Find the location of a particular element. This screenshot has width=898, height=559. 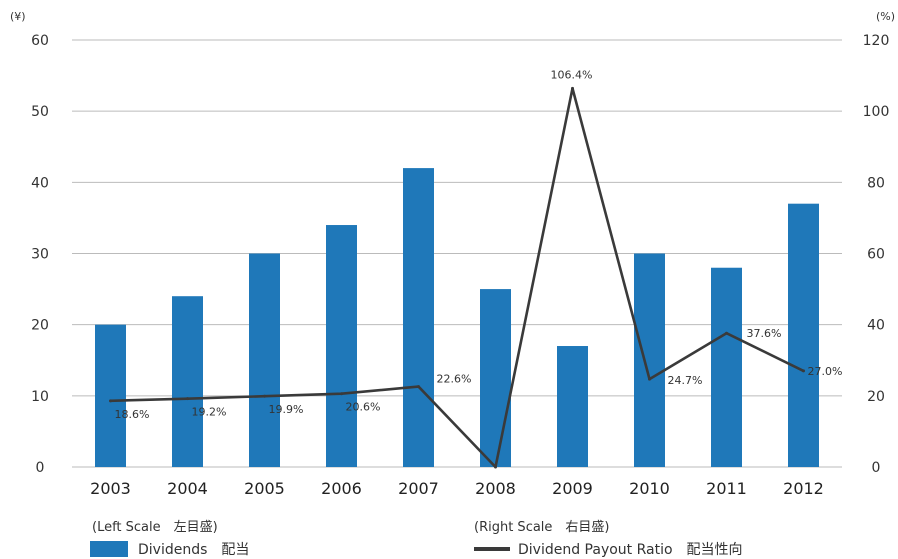

bar-2007 is located at coordinates (418, 317).